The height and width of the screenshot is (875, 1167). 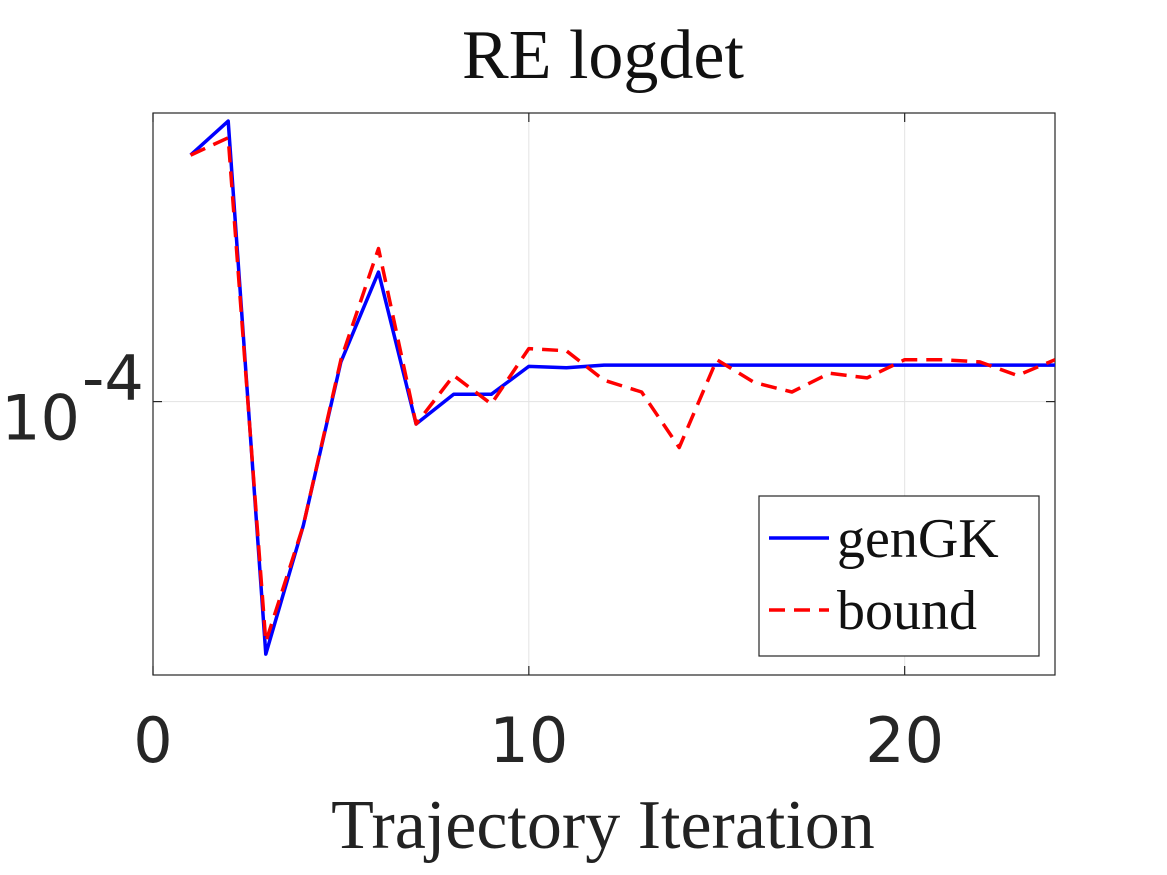 What do you see at coordinates (528, 740) in the screenshot?
I see `x-tick-label: 10` at bounding box center [528, 740].